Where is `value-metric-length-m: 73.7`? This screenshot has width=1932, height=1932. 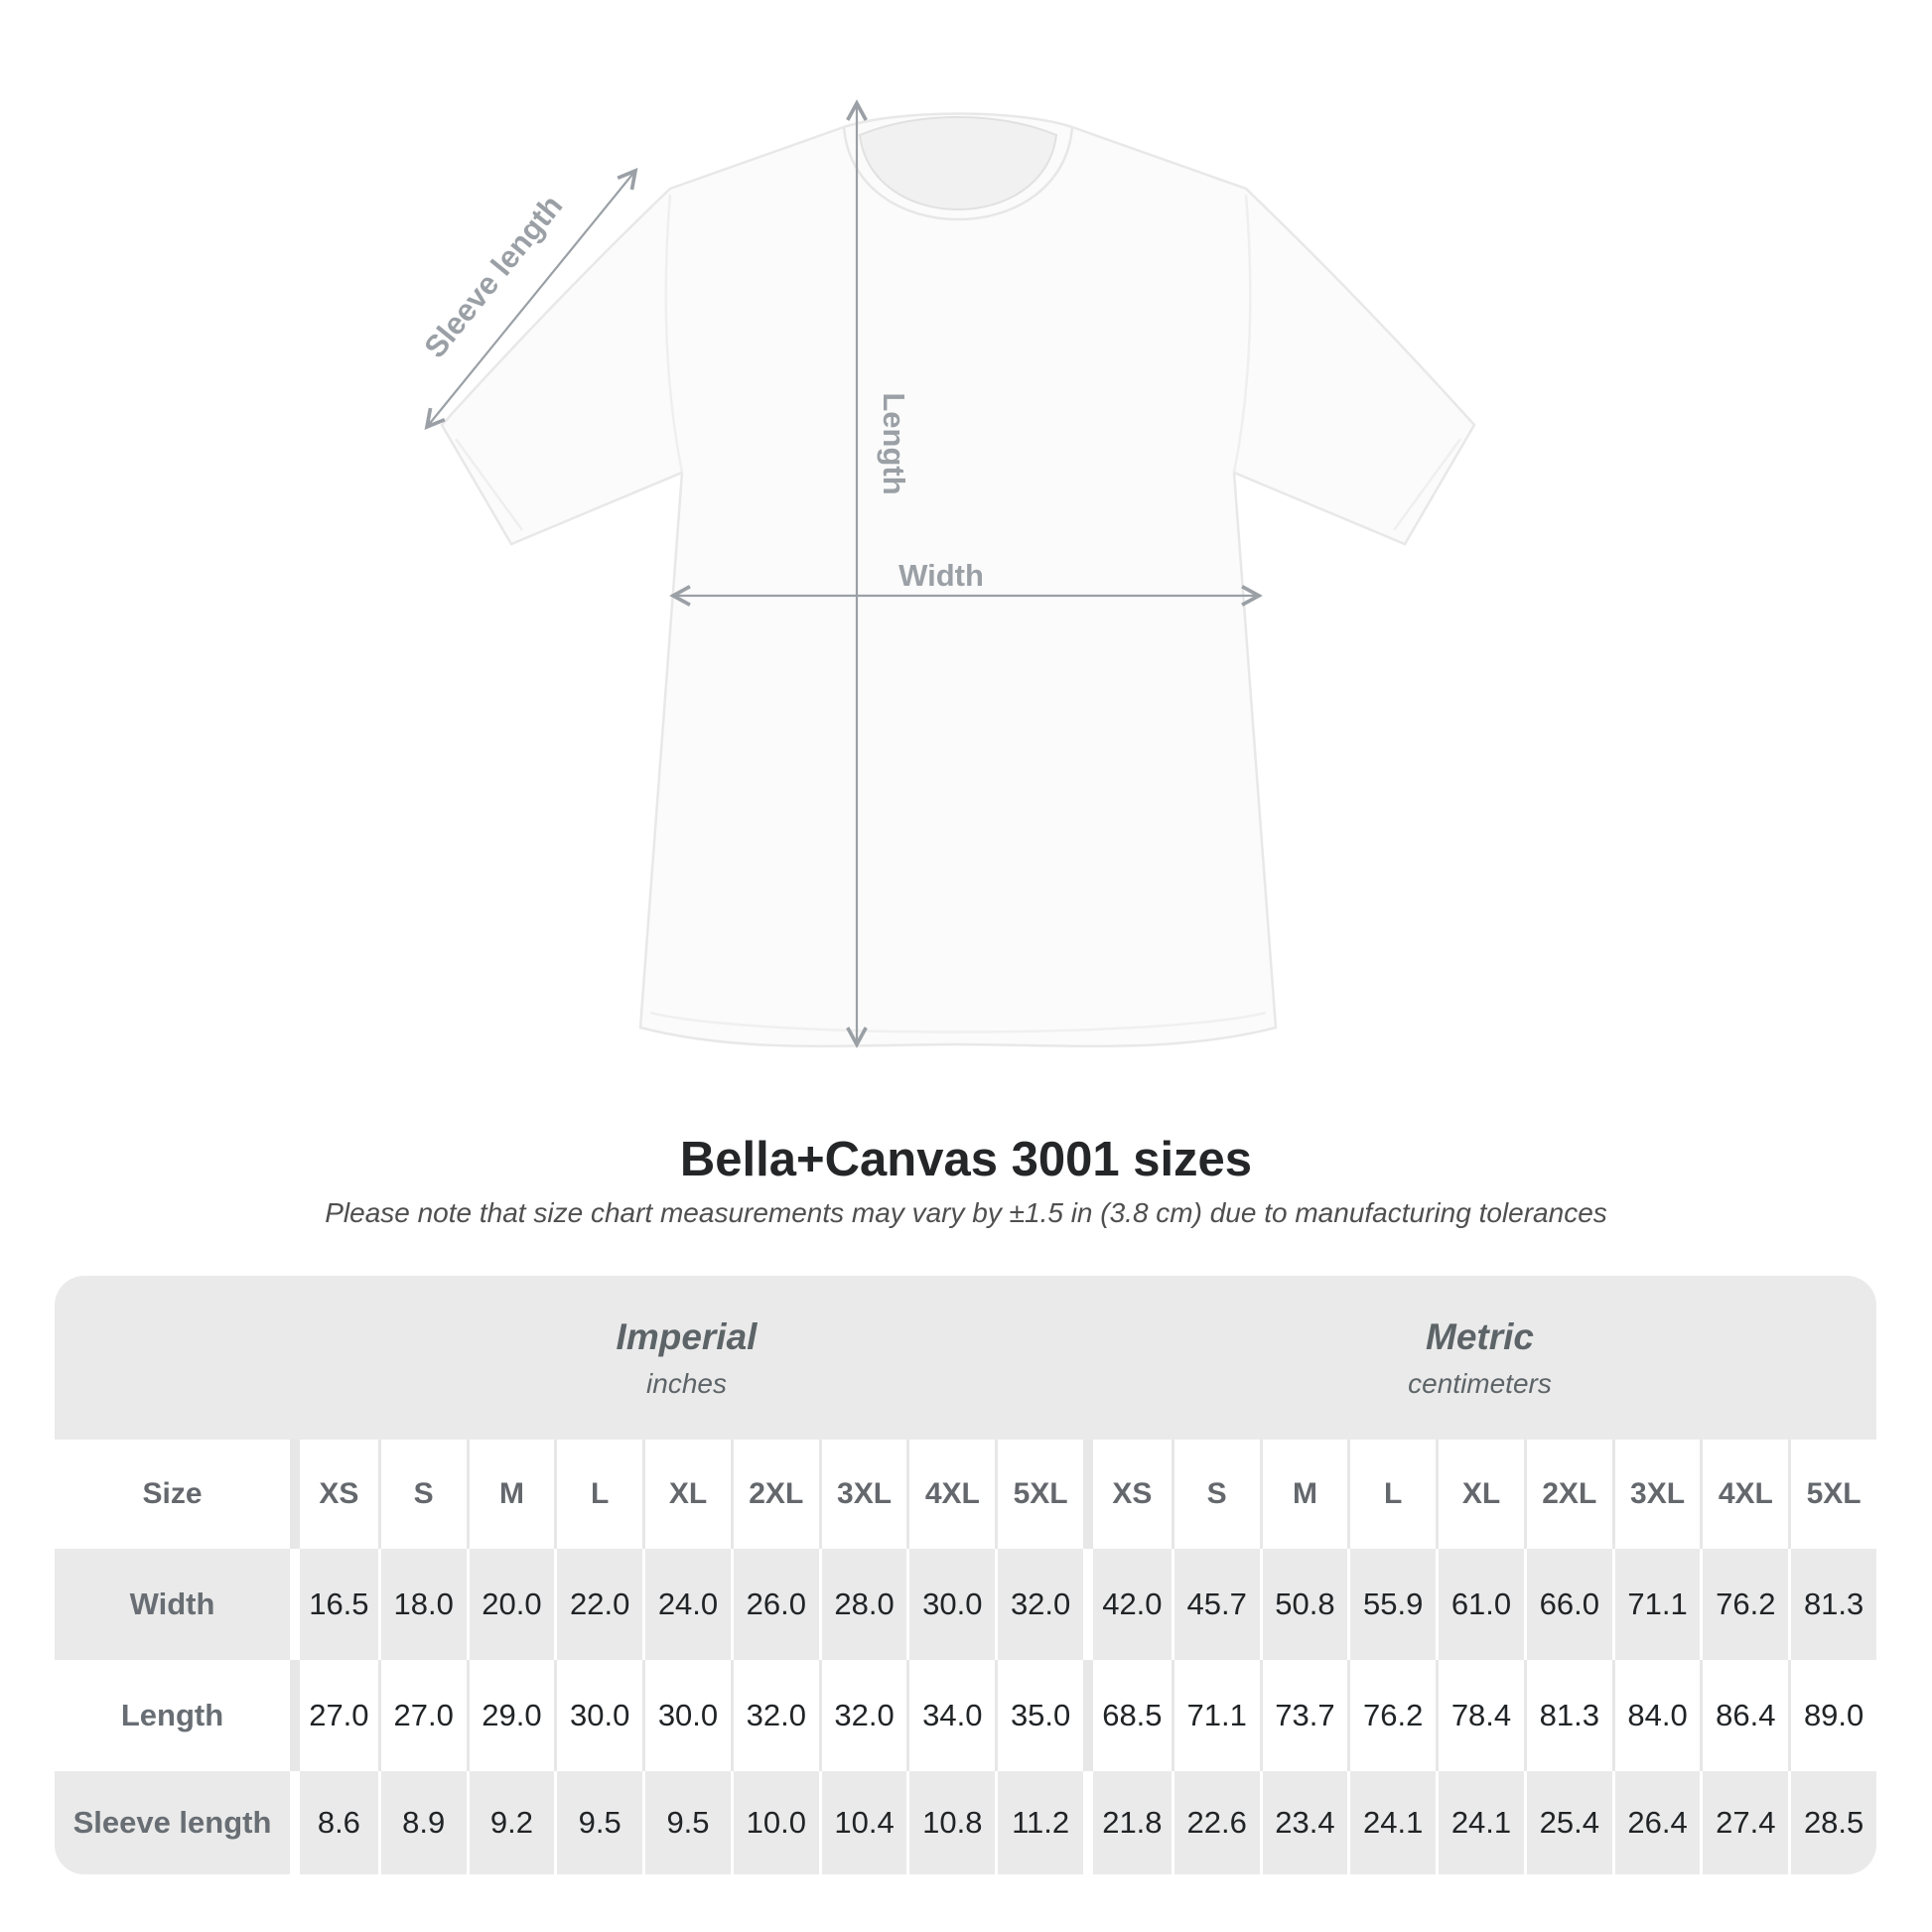
value-metric-length-m: 73.7 is located at coordinates (1303, 1716).